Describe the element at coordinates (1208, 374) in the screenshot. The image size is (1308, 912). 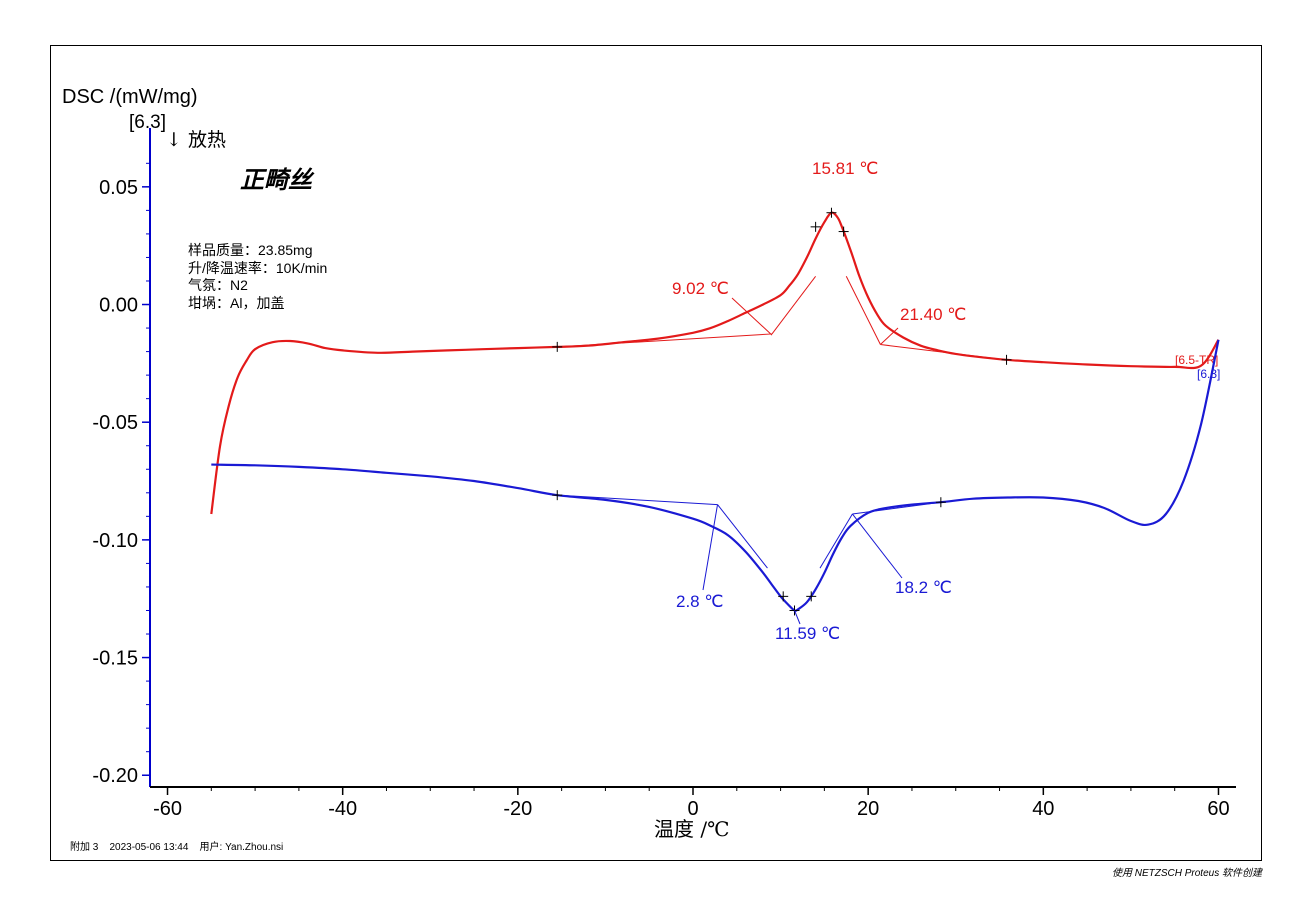
I see `series-end-label: [6.3]` at that location.